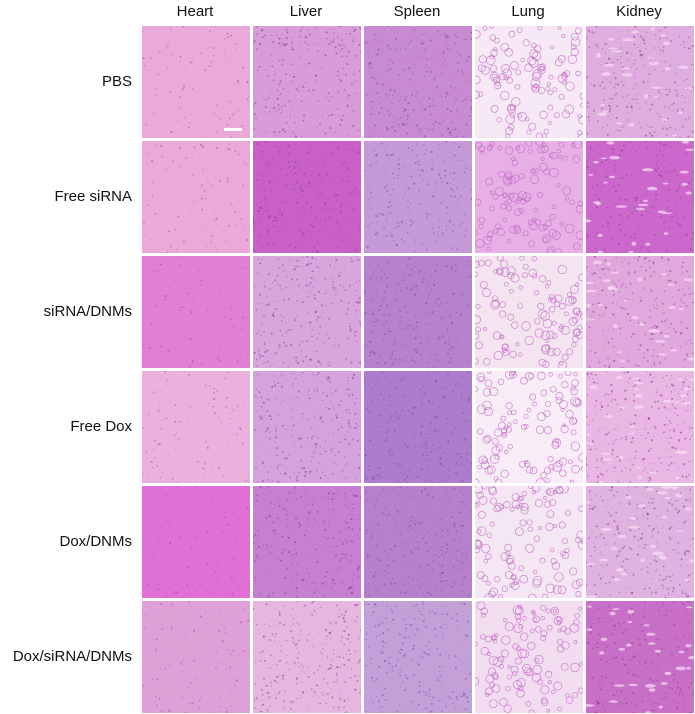 The image size is (695, 714). What do you see at coordinates (418, 427) in the screenshot?
I see `micrograph-spleen-free-dox` at bounding box center [418, 427].